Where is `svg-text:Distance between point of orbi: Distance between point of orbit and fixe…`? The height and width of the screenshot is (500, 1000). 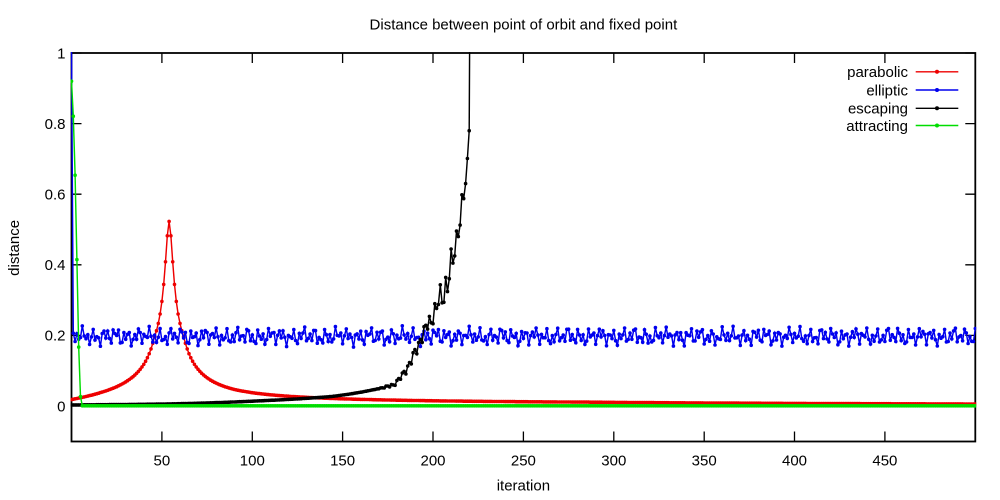
svg-text:Distance between point of orbi: Distance between point of orbit and fixe… is located at coordinates (524, 25).